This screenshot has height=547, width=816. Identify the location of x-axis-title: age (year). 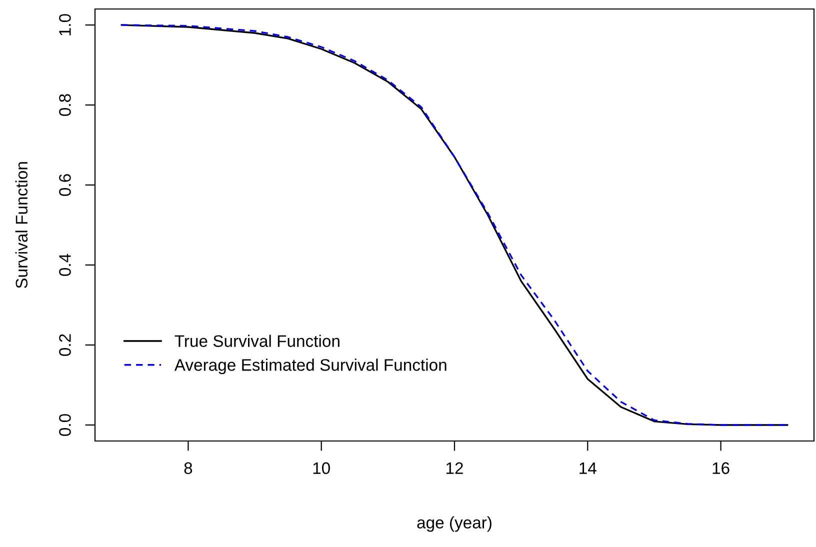
(454, 524).